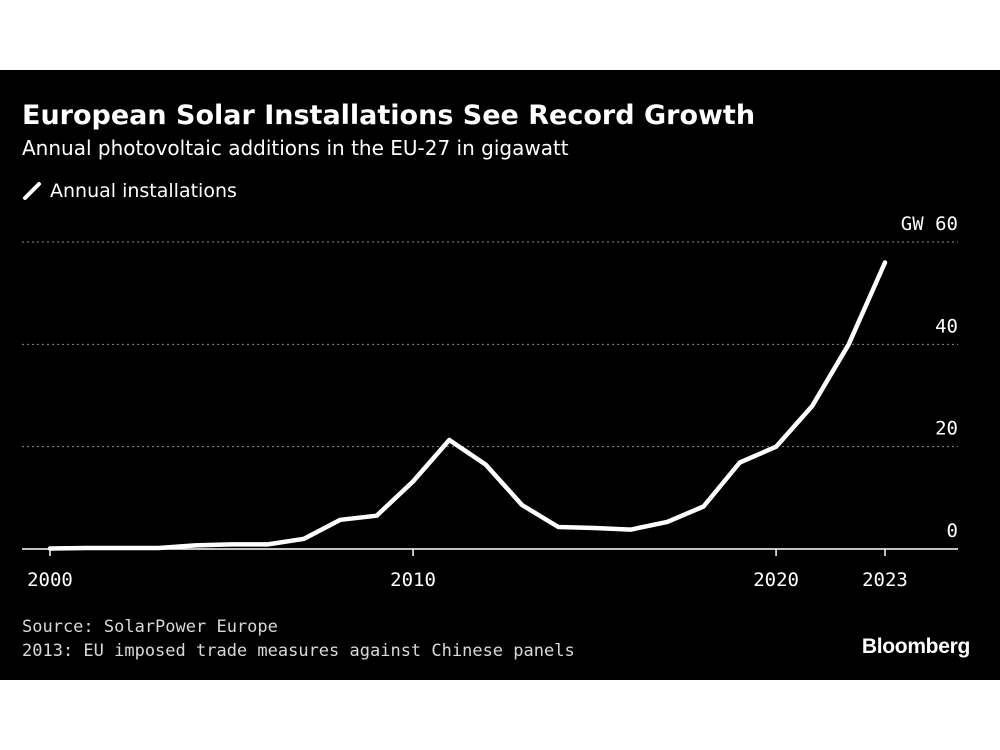 Image resolution: width=1000 pixels, height=750 pixels. What do you see at coordinates (413, 580) in the screenshot?
I see `x-tick-label: 2010` at bounding box center [413, 580].